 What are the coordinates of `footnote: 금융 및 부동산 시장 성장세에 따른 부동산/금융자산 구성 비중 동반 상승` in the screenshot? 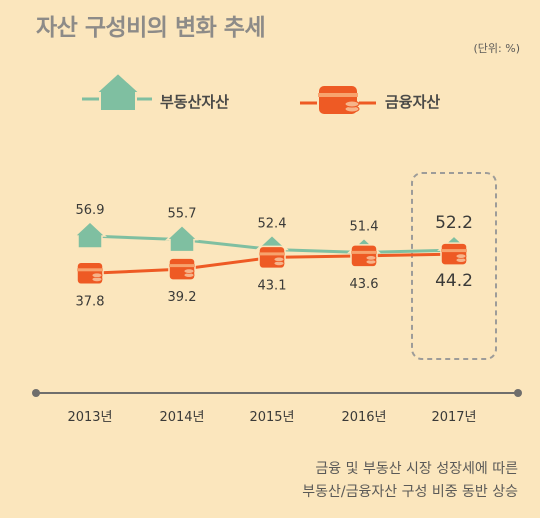 It's located at (410, 481).